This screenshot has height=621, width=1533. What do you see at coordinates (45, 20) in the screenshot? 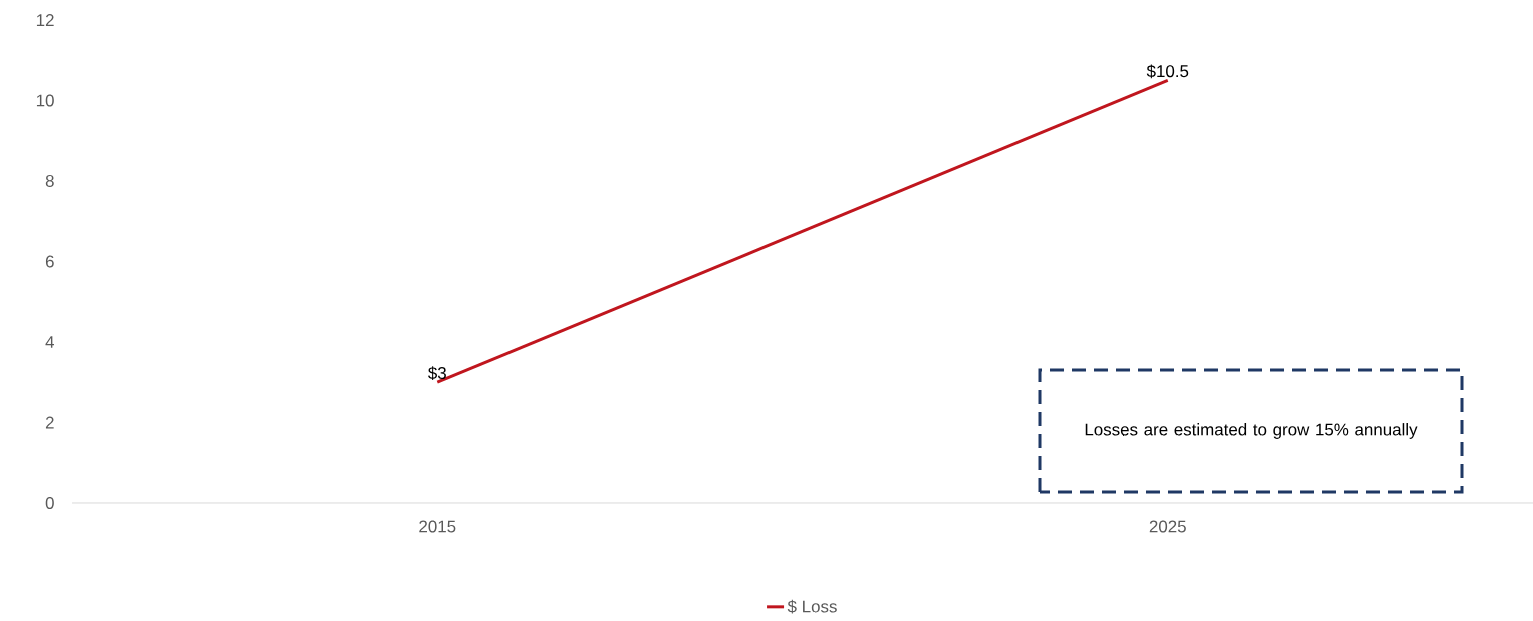
I see `y-tick-label: 12` at bounding box center [45, 20].